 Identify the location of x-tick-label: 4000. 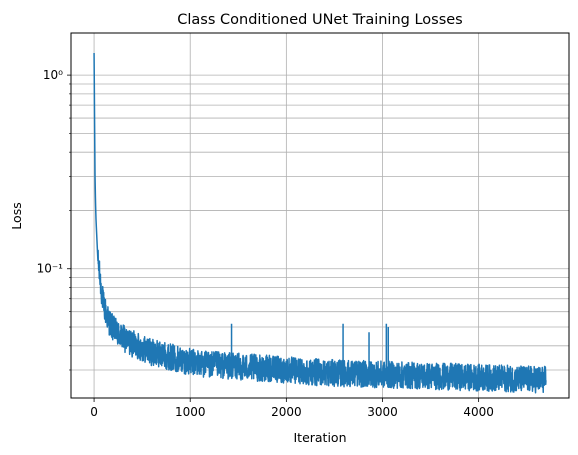
(478, 412).